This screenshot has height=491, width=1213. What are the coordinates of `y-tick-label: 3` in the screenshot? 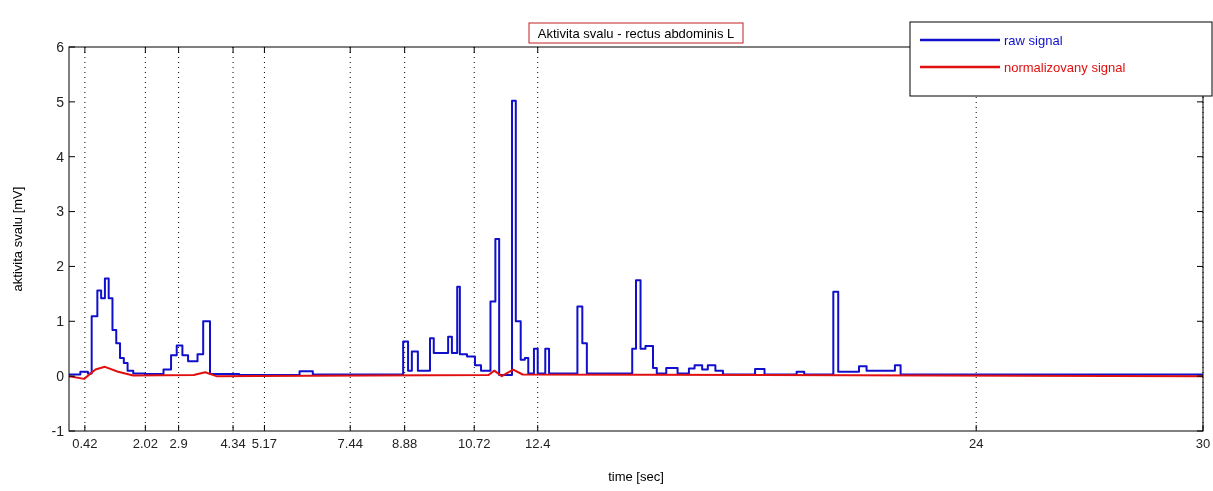 It's located at (60, 211).